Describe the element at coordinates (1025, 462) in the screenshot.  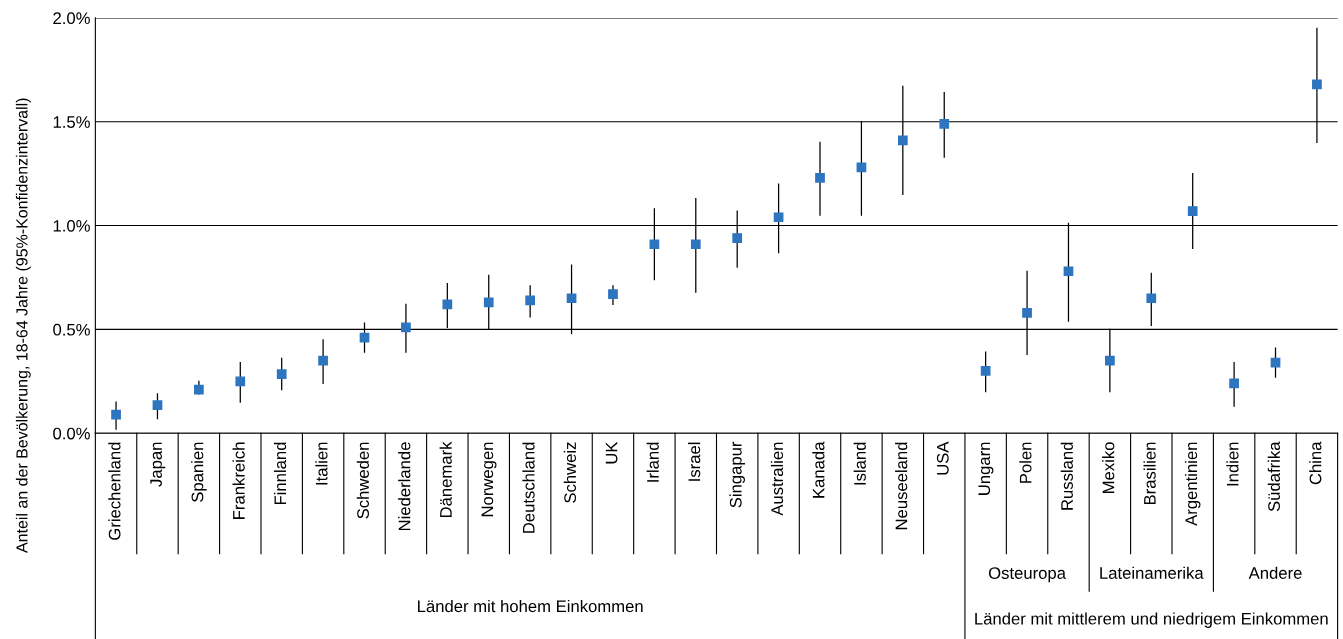
I see `x-tick-label: Polen` at that location.